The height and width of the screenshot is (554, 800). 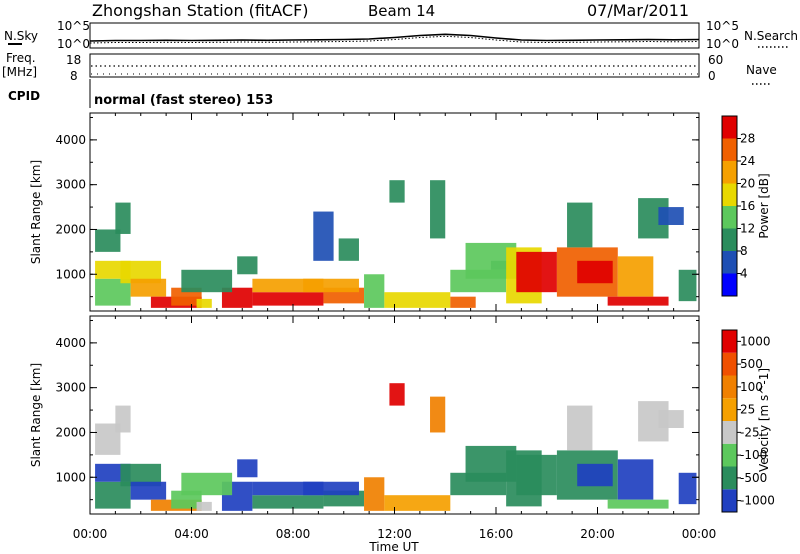 What do you see at coordinates (36, 415) in the screenshot?
I see `velocity-ylabel: Slant Range [km]` at bounding box center [36, 415].